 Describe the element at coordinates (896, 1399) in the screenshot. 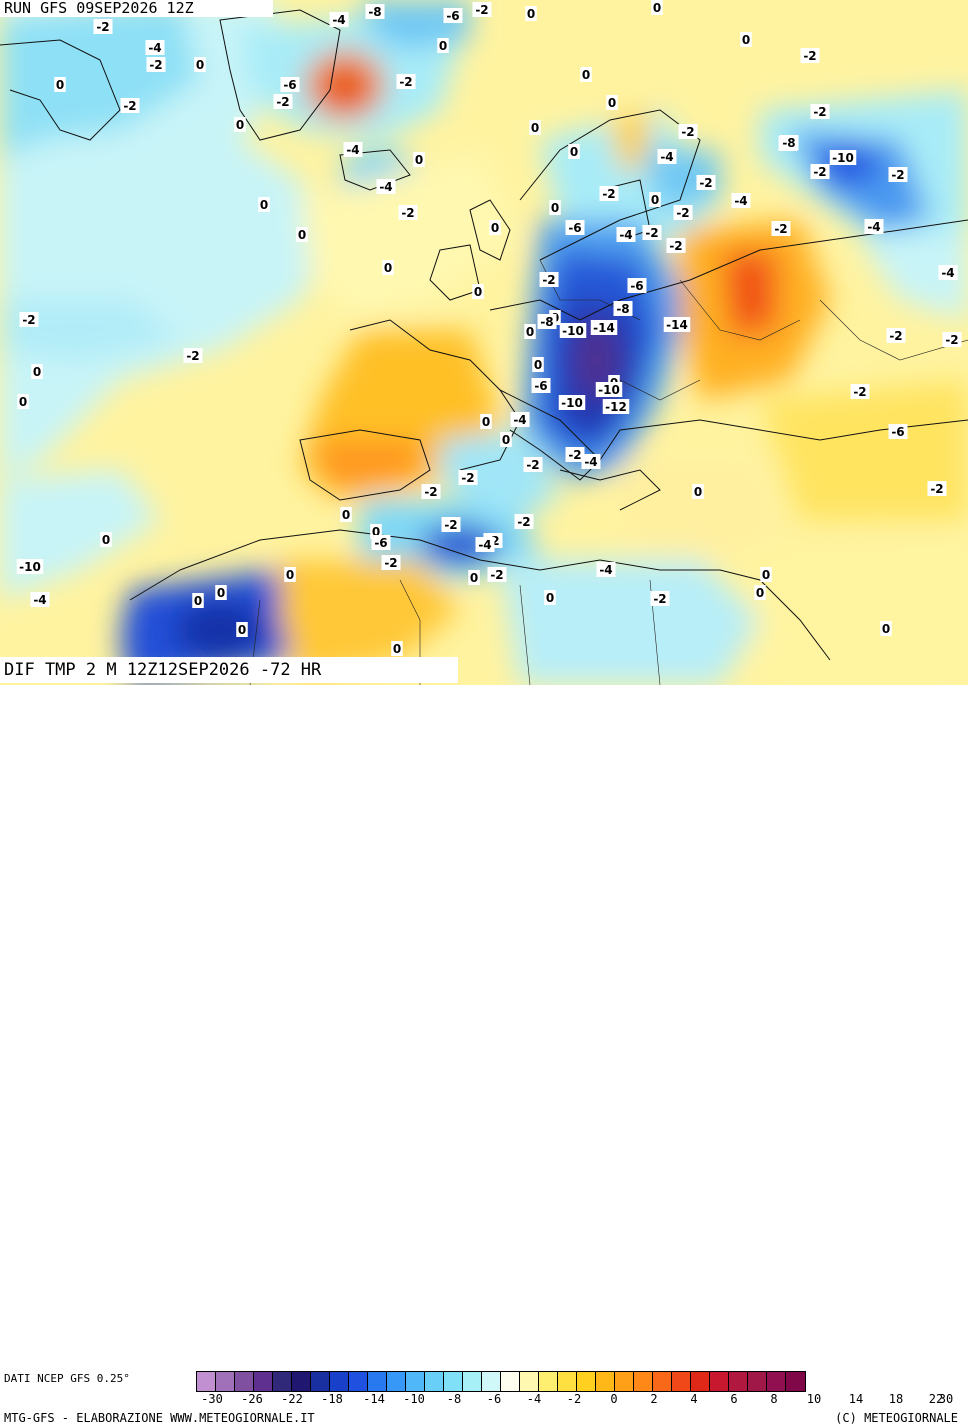

I see `scale-tick-label: 18` at that location.